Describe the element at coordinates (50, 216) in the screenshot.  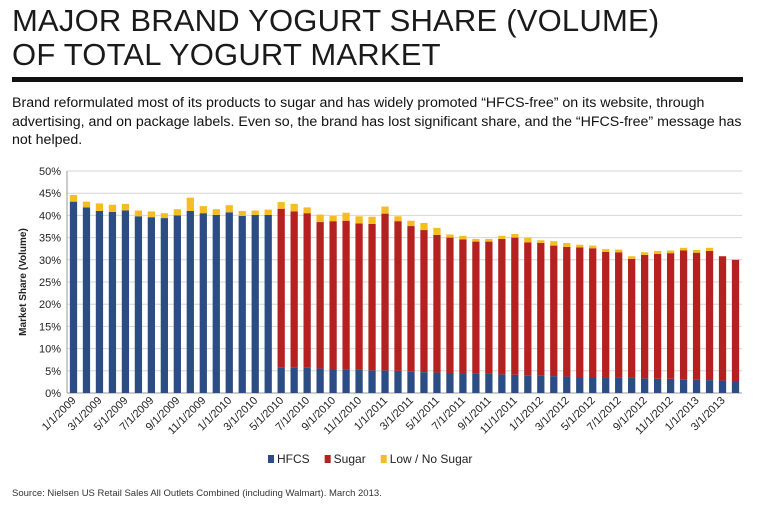
I see `y-tick-label: 40%` at that location.